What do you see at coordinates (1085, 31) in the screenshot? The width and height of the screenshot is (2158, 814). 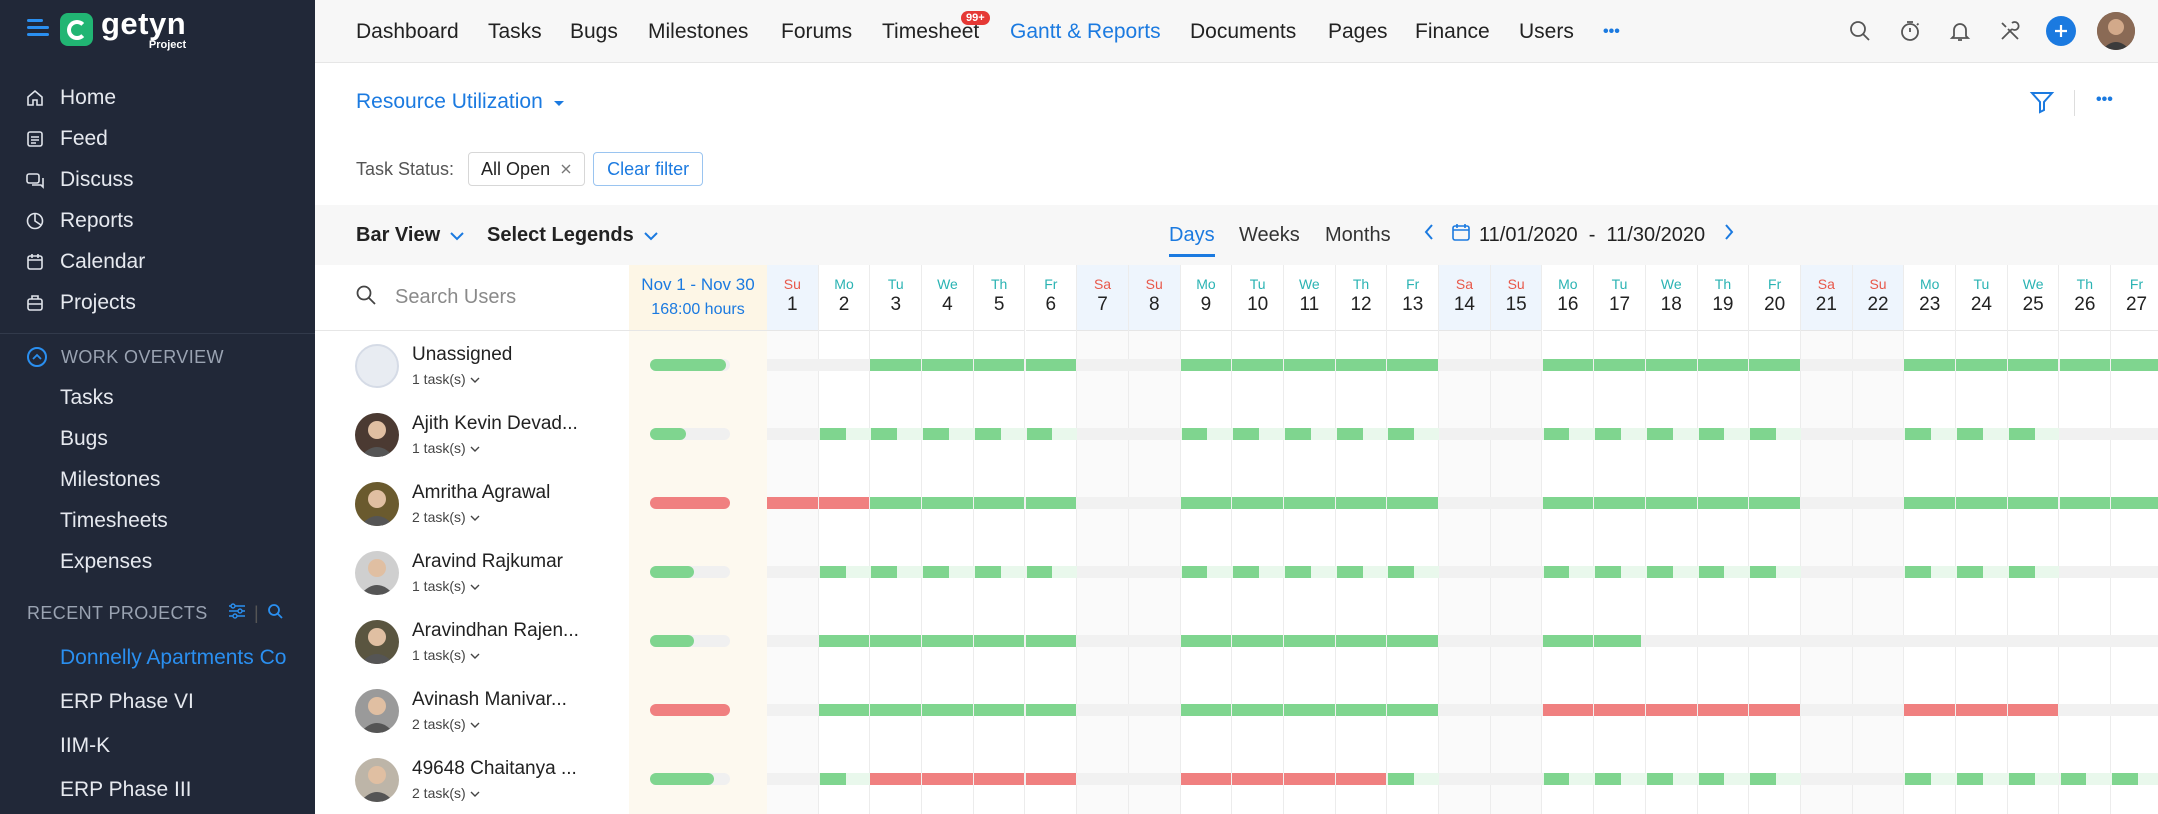 I see `nav-gantt-reports: Gantt & Reports` at bounding box center [1085, 31].